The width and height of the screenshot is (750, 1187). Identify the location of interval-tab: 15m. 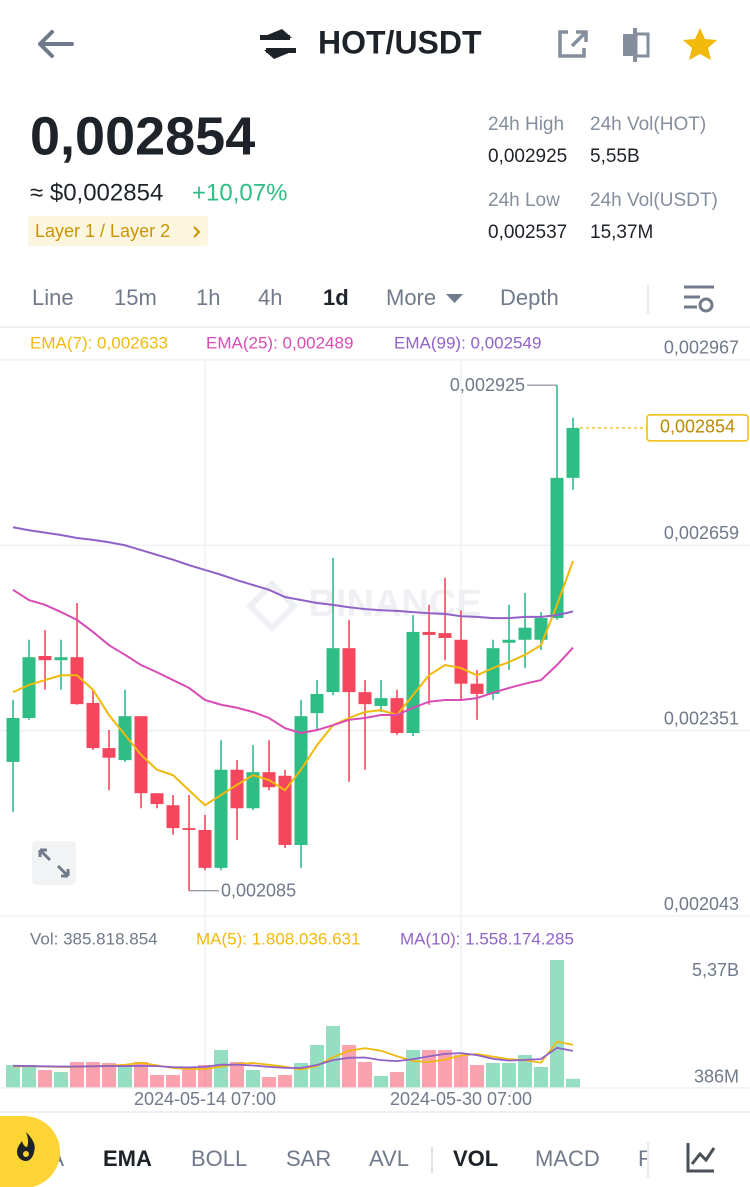
(135, 297).